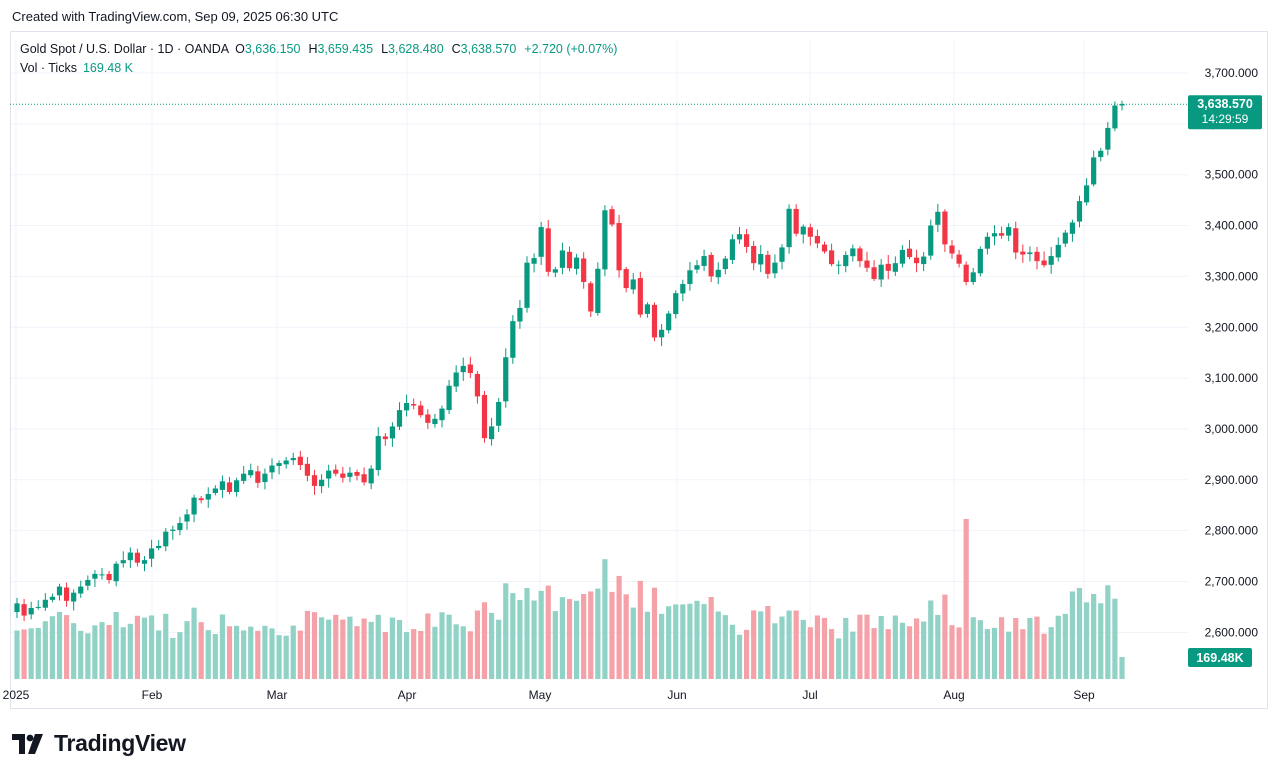  I want to click on volume-label: Vol · Ticks, so click(48, 68).